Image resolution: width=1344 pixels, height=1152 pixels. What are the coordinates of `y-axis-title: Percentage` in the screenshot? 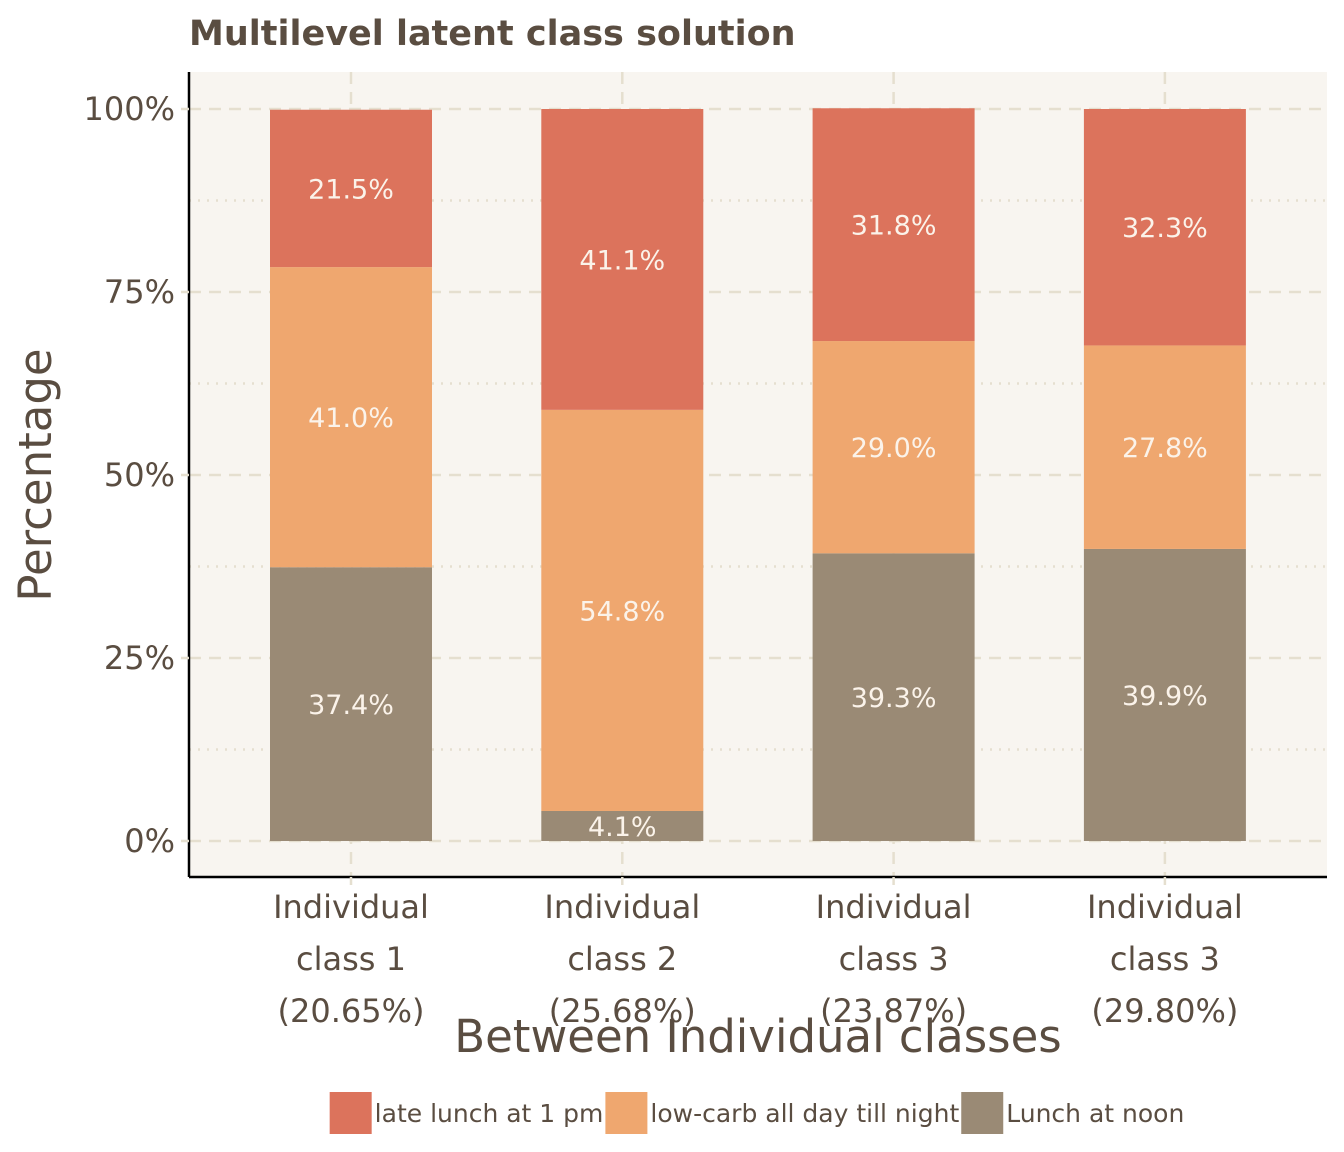 It's located at (35, 474).